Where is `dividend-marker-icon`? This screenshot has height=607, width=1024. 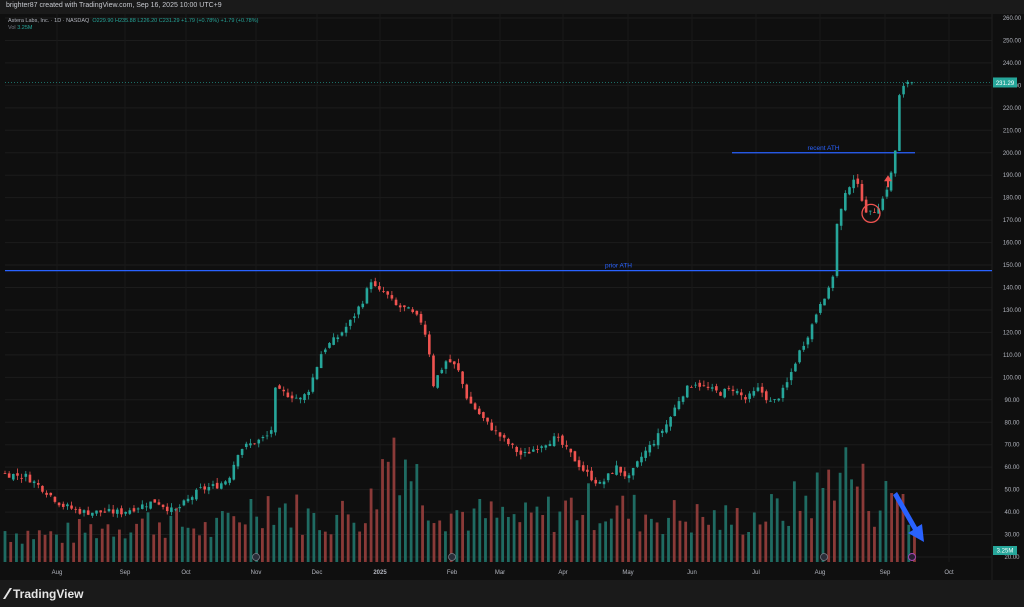 dividend-marker-icon is located at coordinates (912, 557).